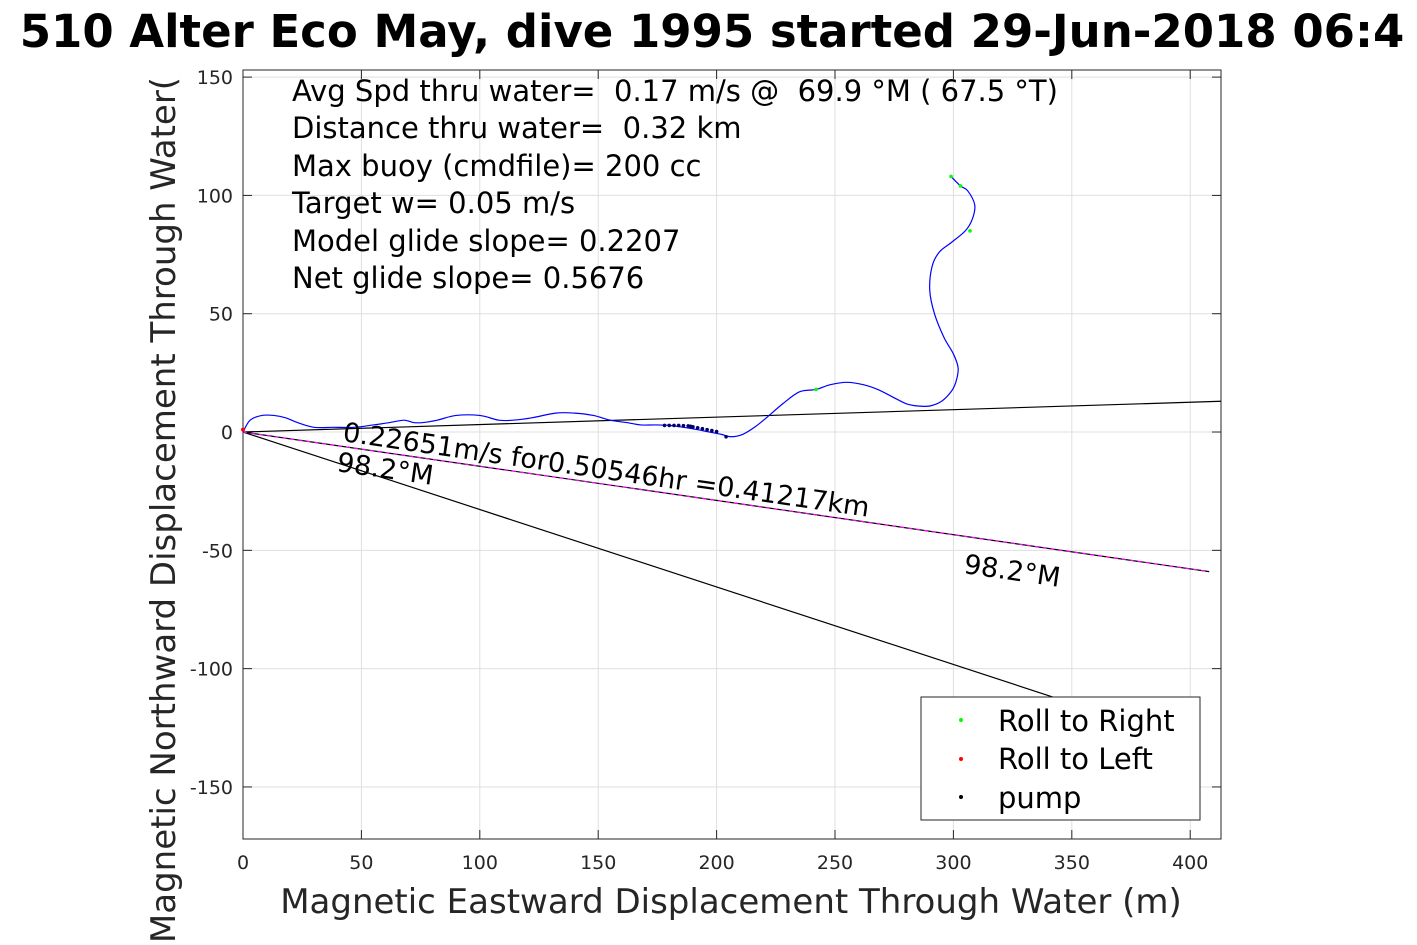 This screenshot has height=945, width=1417. I want to click on y-tick-label: -150, so click(211, 788).